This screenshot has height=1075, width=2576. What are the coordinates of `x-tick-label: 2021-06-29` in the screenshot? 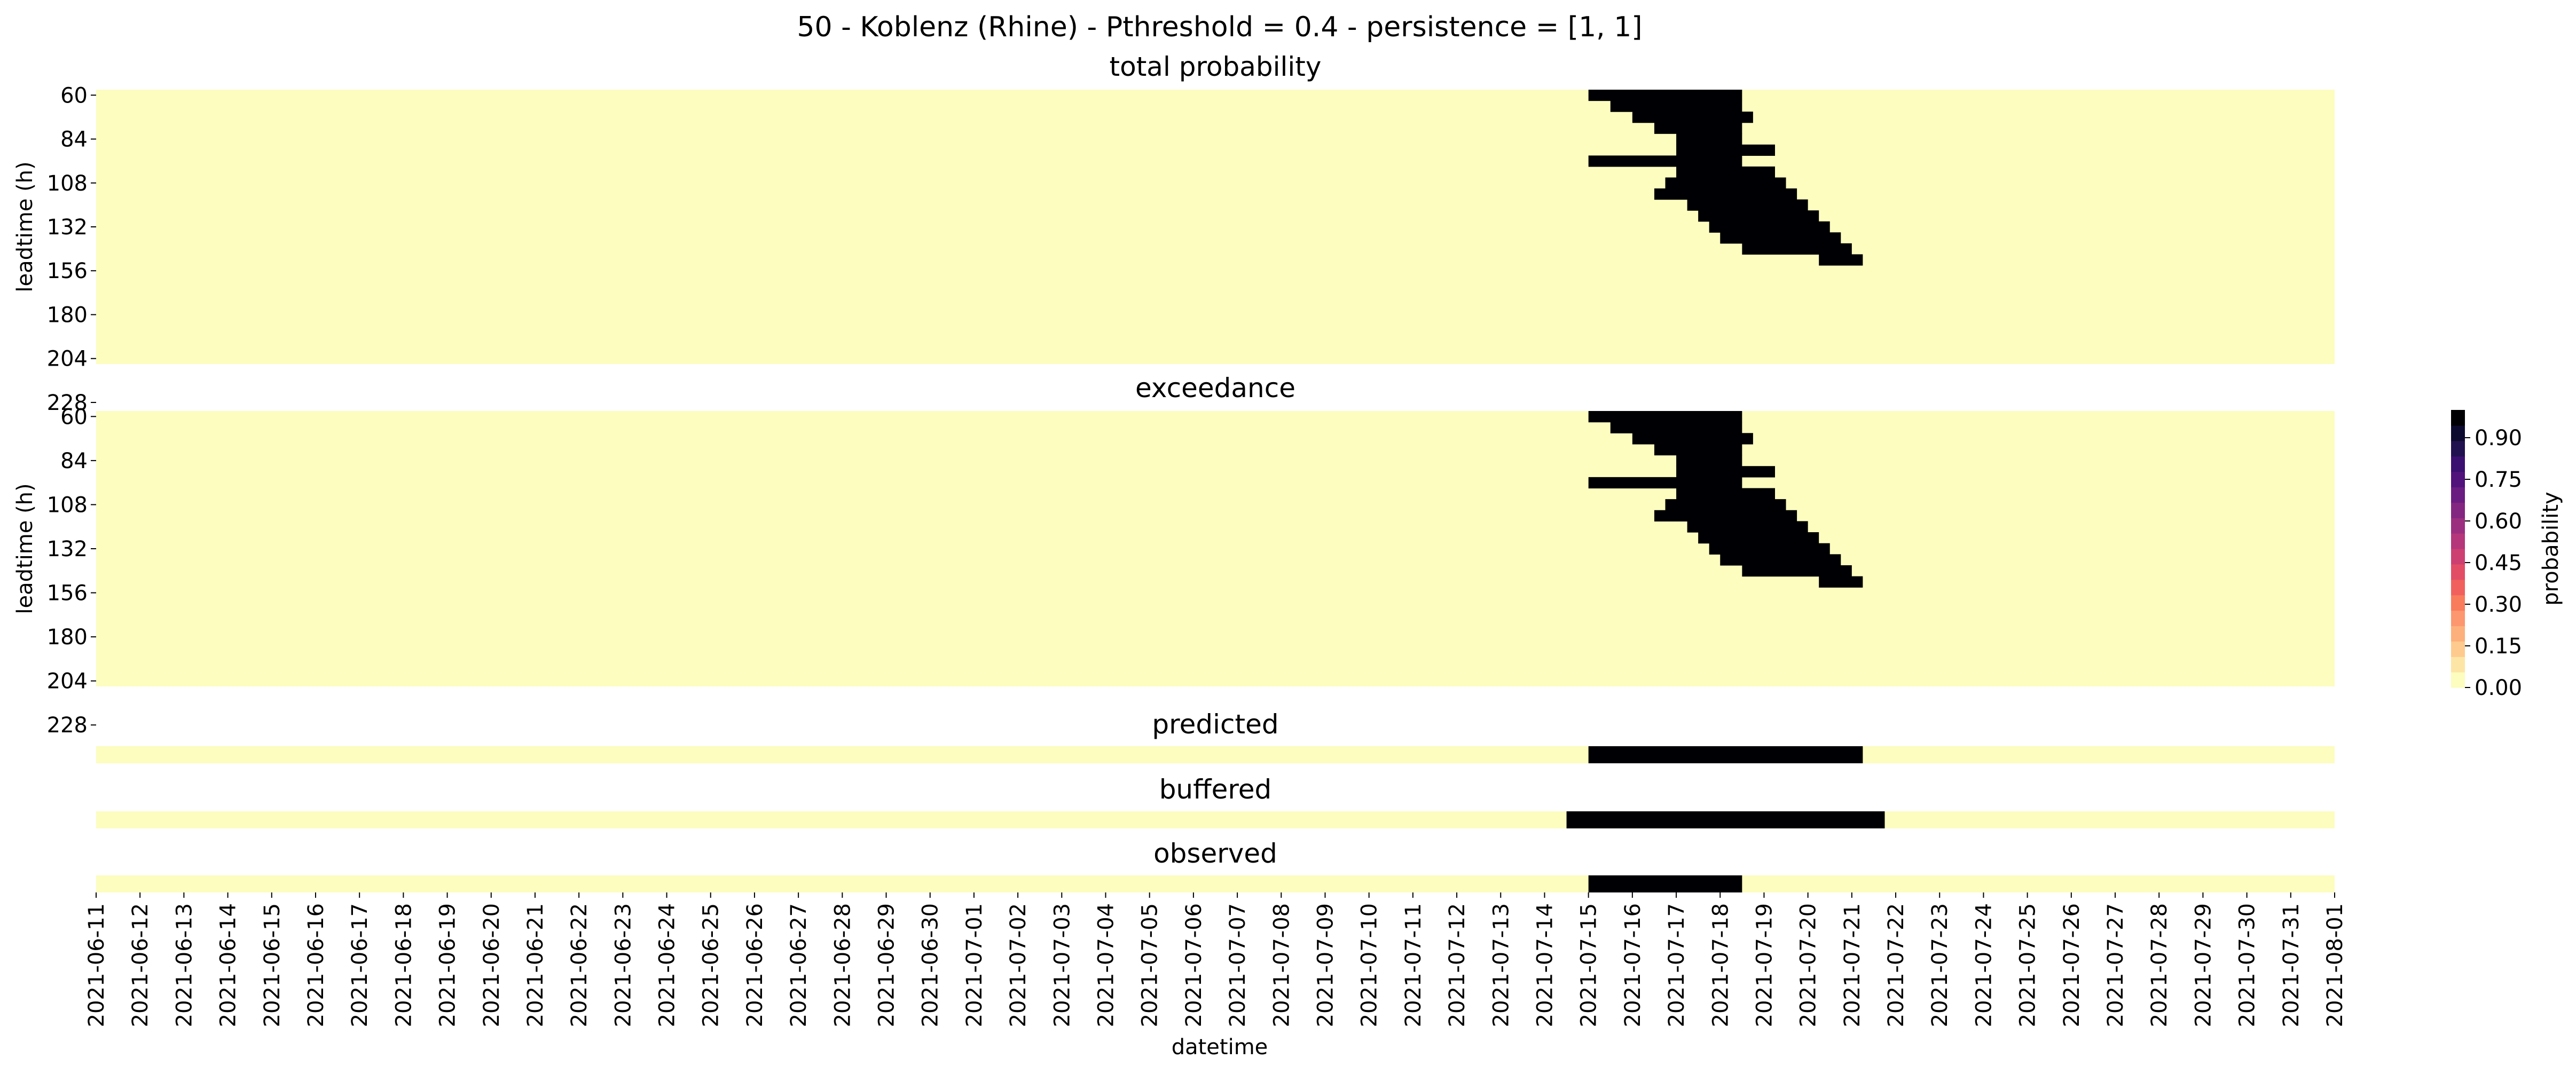 It's located at (887, 965).